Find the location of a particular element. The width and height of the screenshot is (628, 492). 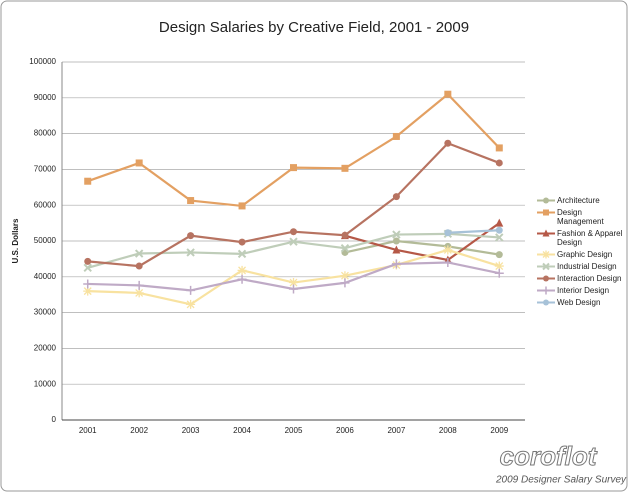

y-tick-label: 100000 is located at coordinates (42, 61).